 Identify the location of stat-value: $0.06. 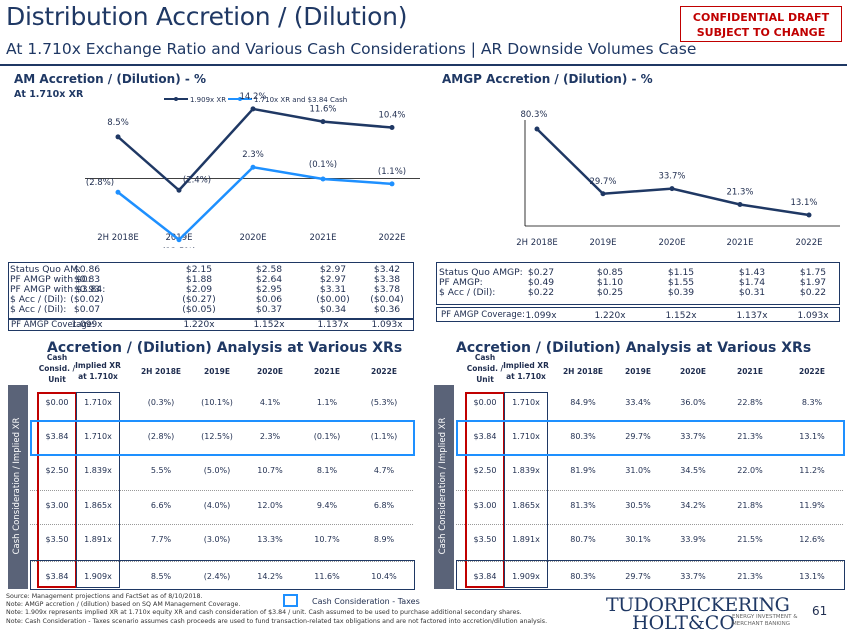
(269, 299).